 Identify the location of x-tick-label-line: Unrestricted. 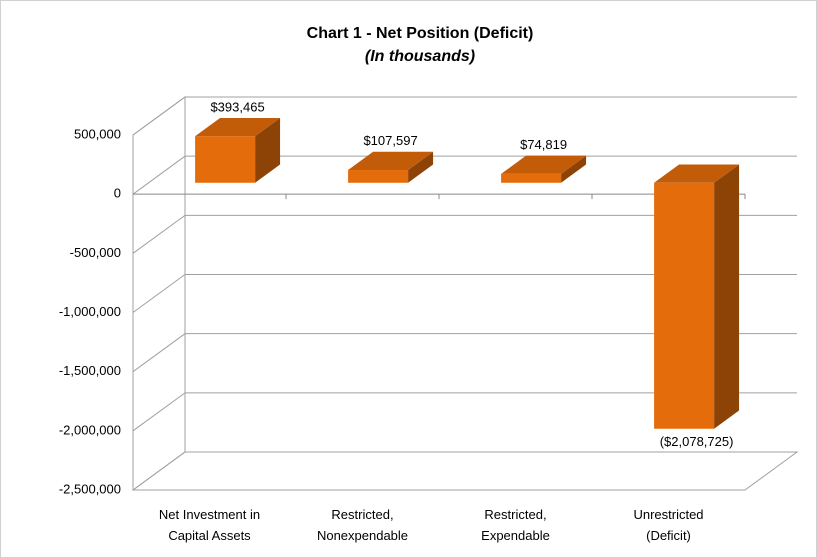
(668, 514).